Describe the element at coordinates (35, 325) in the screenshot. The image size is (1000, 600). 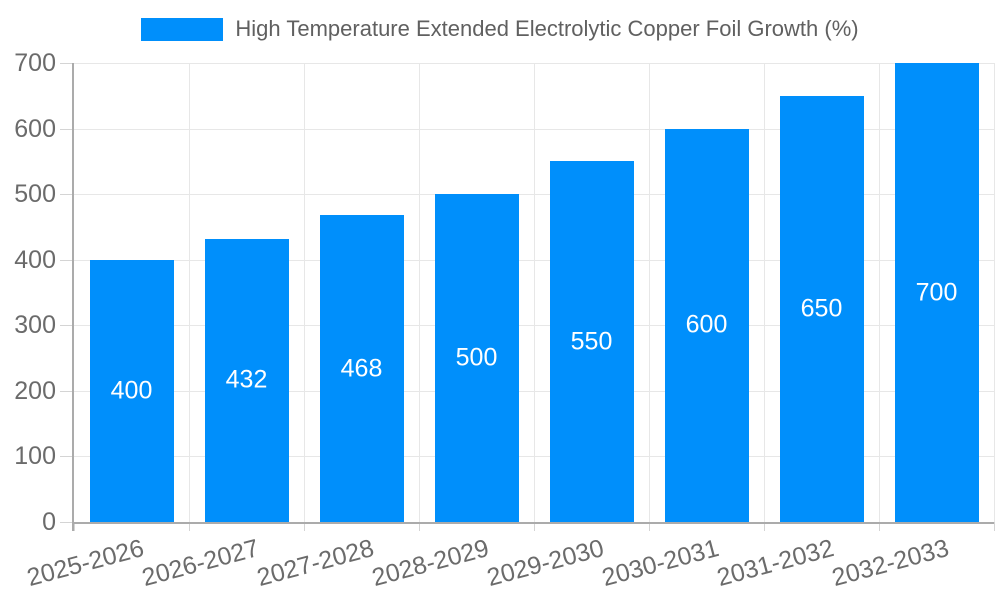
I see `y-axis-tick-label: 300` at that location.